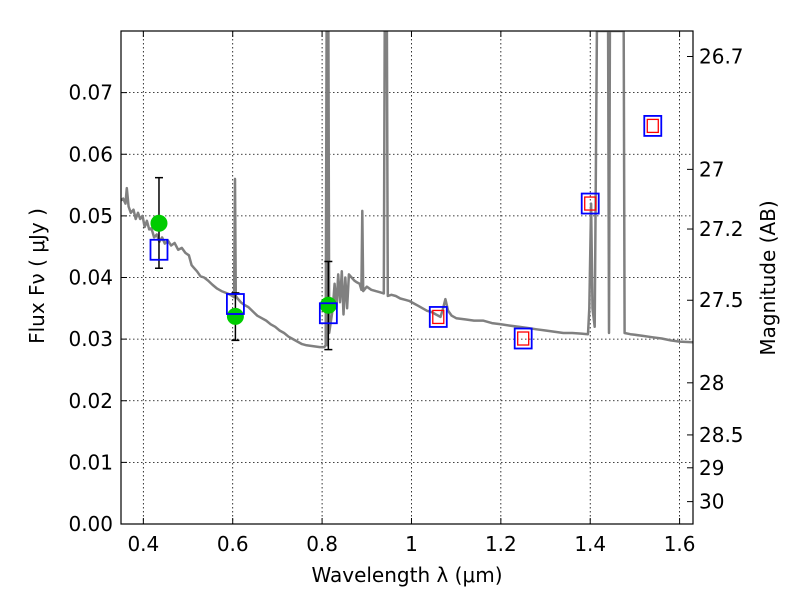 The width and height of the screenshot is (800, 600). Describe the element at coordinates (90, 339) in the screenshot. I see `y-tick-label: 0.03` at that location.